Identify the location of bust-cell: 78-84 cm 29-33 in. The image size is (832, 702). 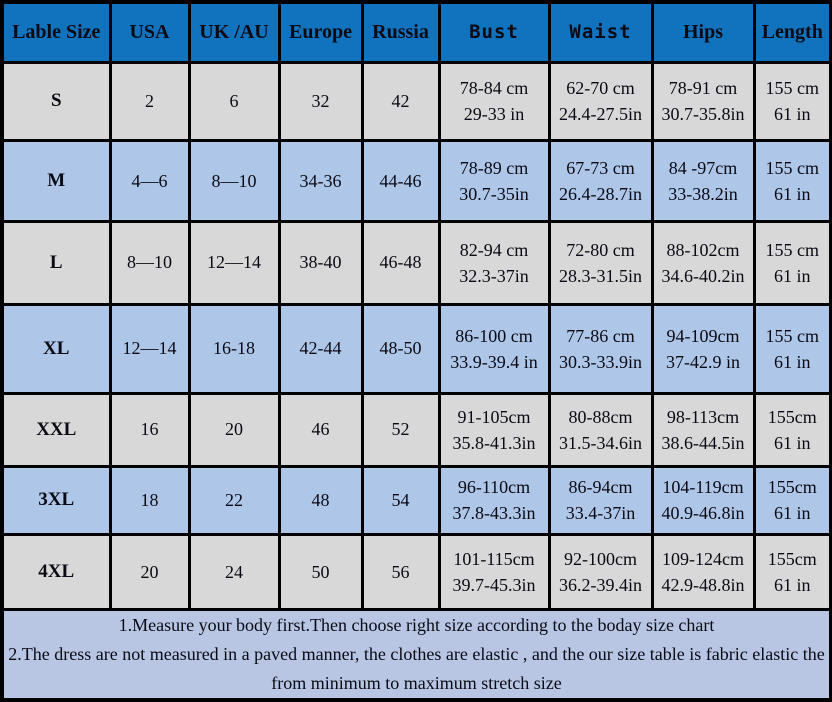
(494, 101).